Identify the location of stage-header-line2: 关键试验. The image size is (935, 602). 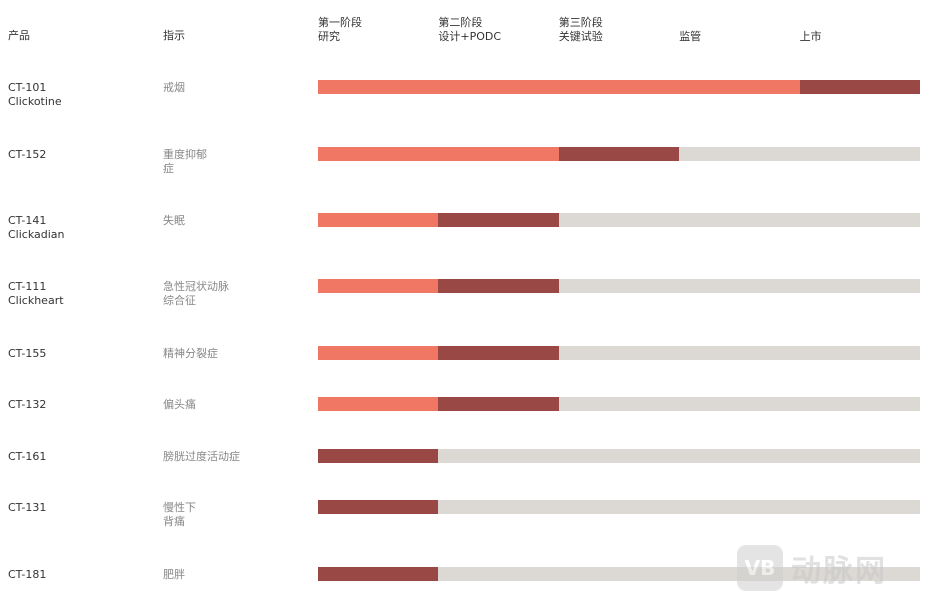
(580, 36).